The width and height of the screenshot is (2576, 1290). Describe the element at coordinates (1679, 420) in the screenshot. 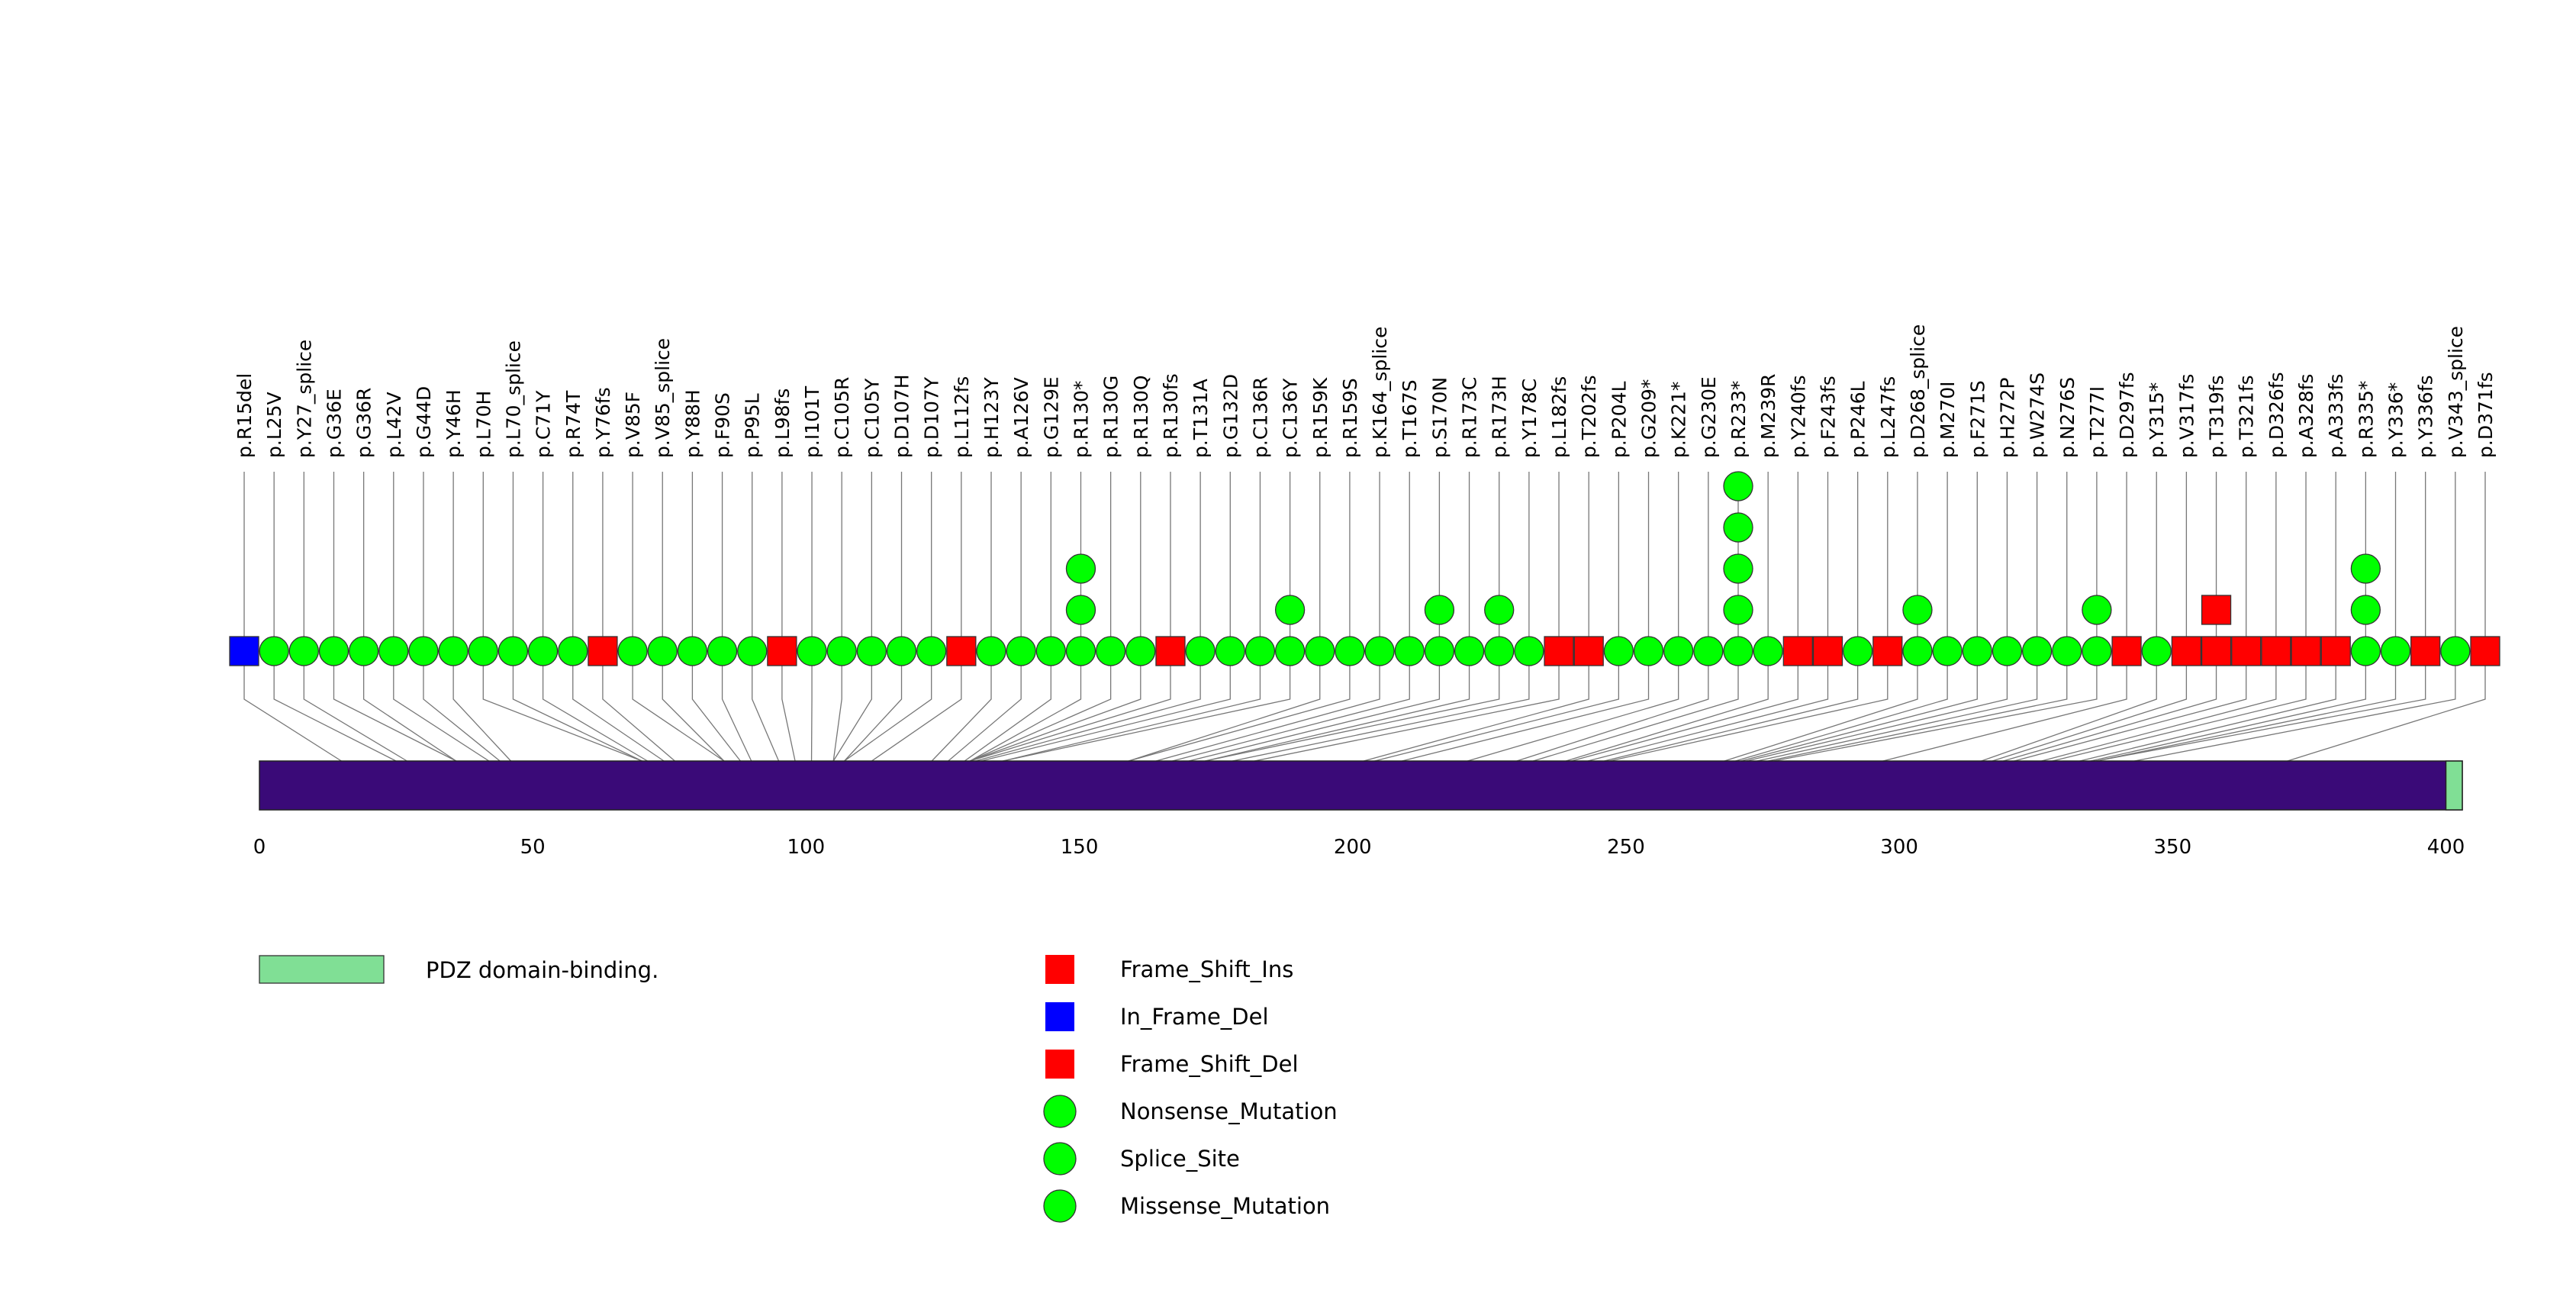

I see `mutation-label: p.K221*` at that location.